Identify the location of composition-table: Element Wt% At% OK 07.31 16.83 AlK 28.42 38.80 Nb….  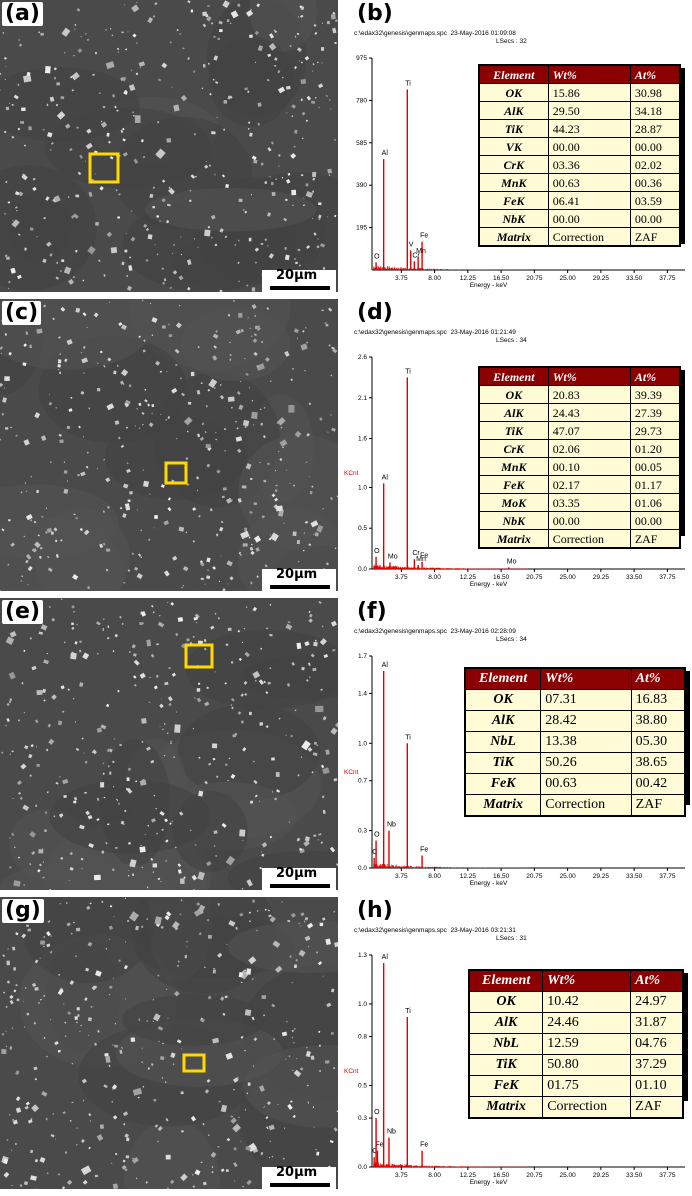
(575, 742).